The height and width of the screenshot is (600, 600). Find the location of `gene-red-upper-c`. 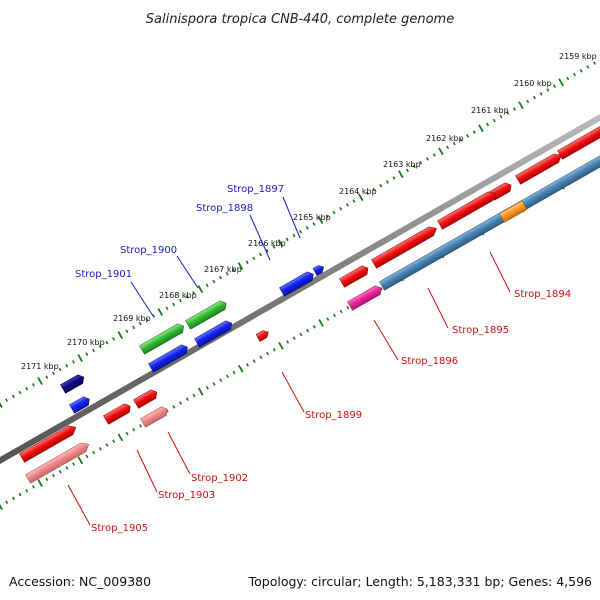

gene-red-upper-c is located at coordinates (468, 209).